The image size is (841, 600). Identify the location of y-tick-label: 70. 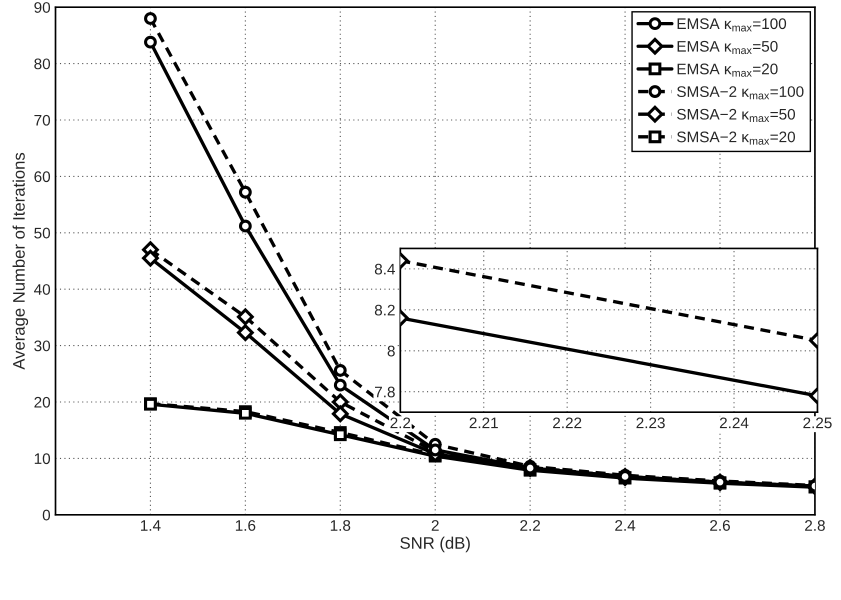
(42, 120).